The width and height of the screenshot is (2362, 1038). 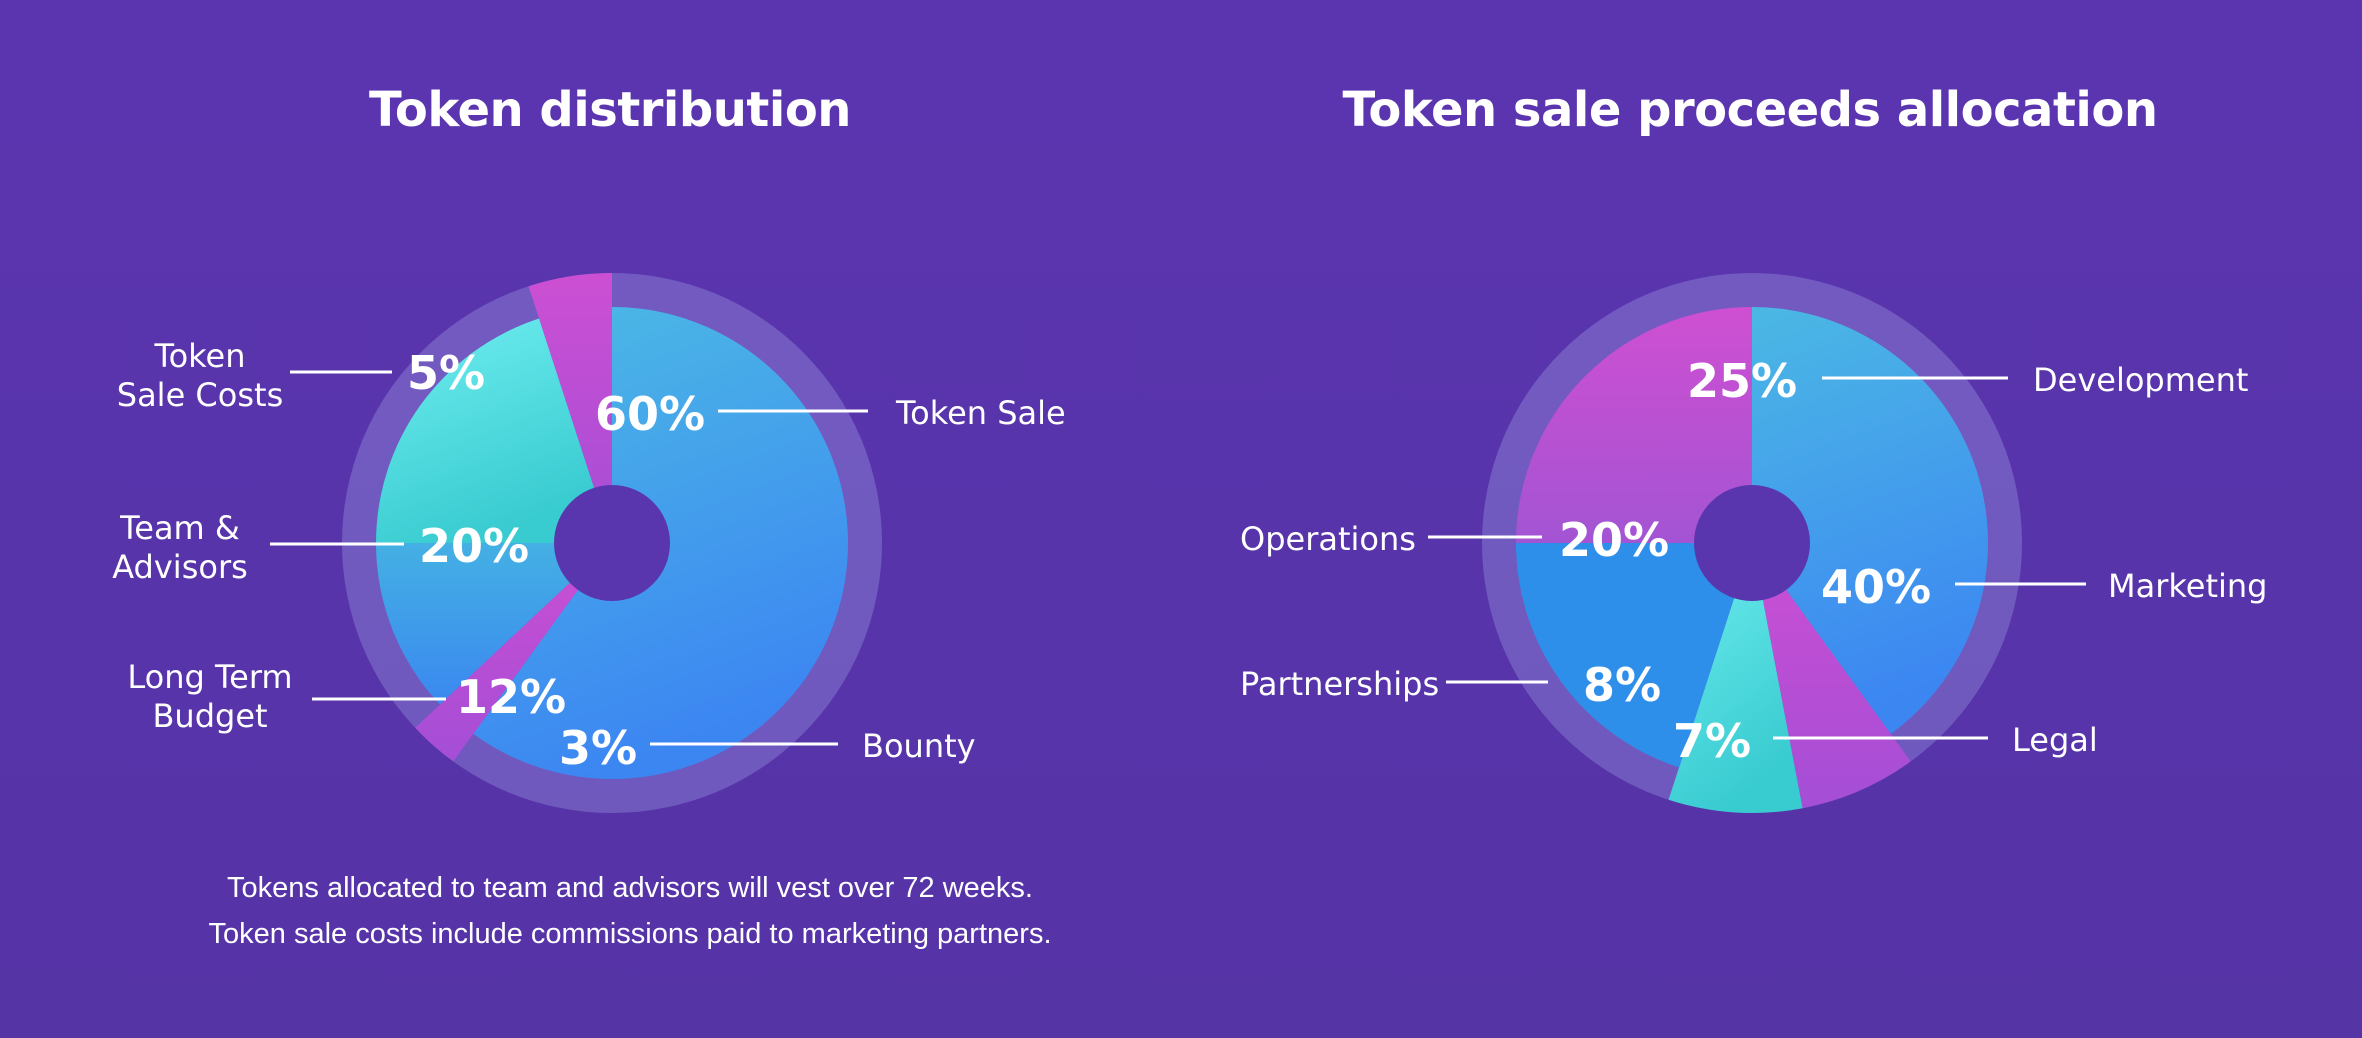 I want to click on label-long-term-budget-line2: Budget, so click(x=209, y=716).